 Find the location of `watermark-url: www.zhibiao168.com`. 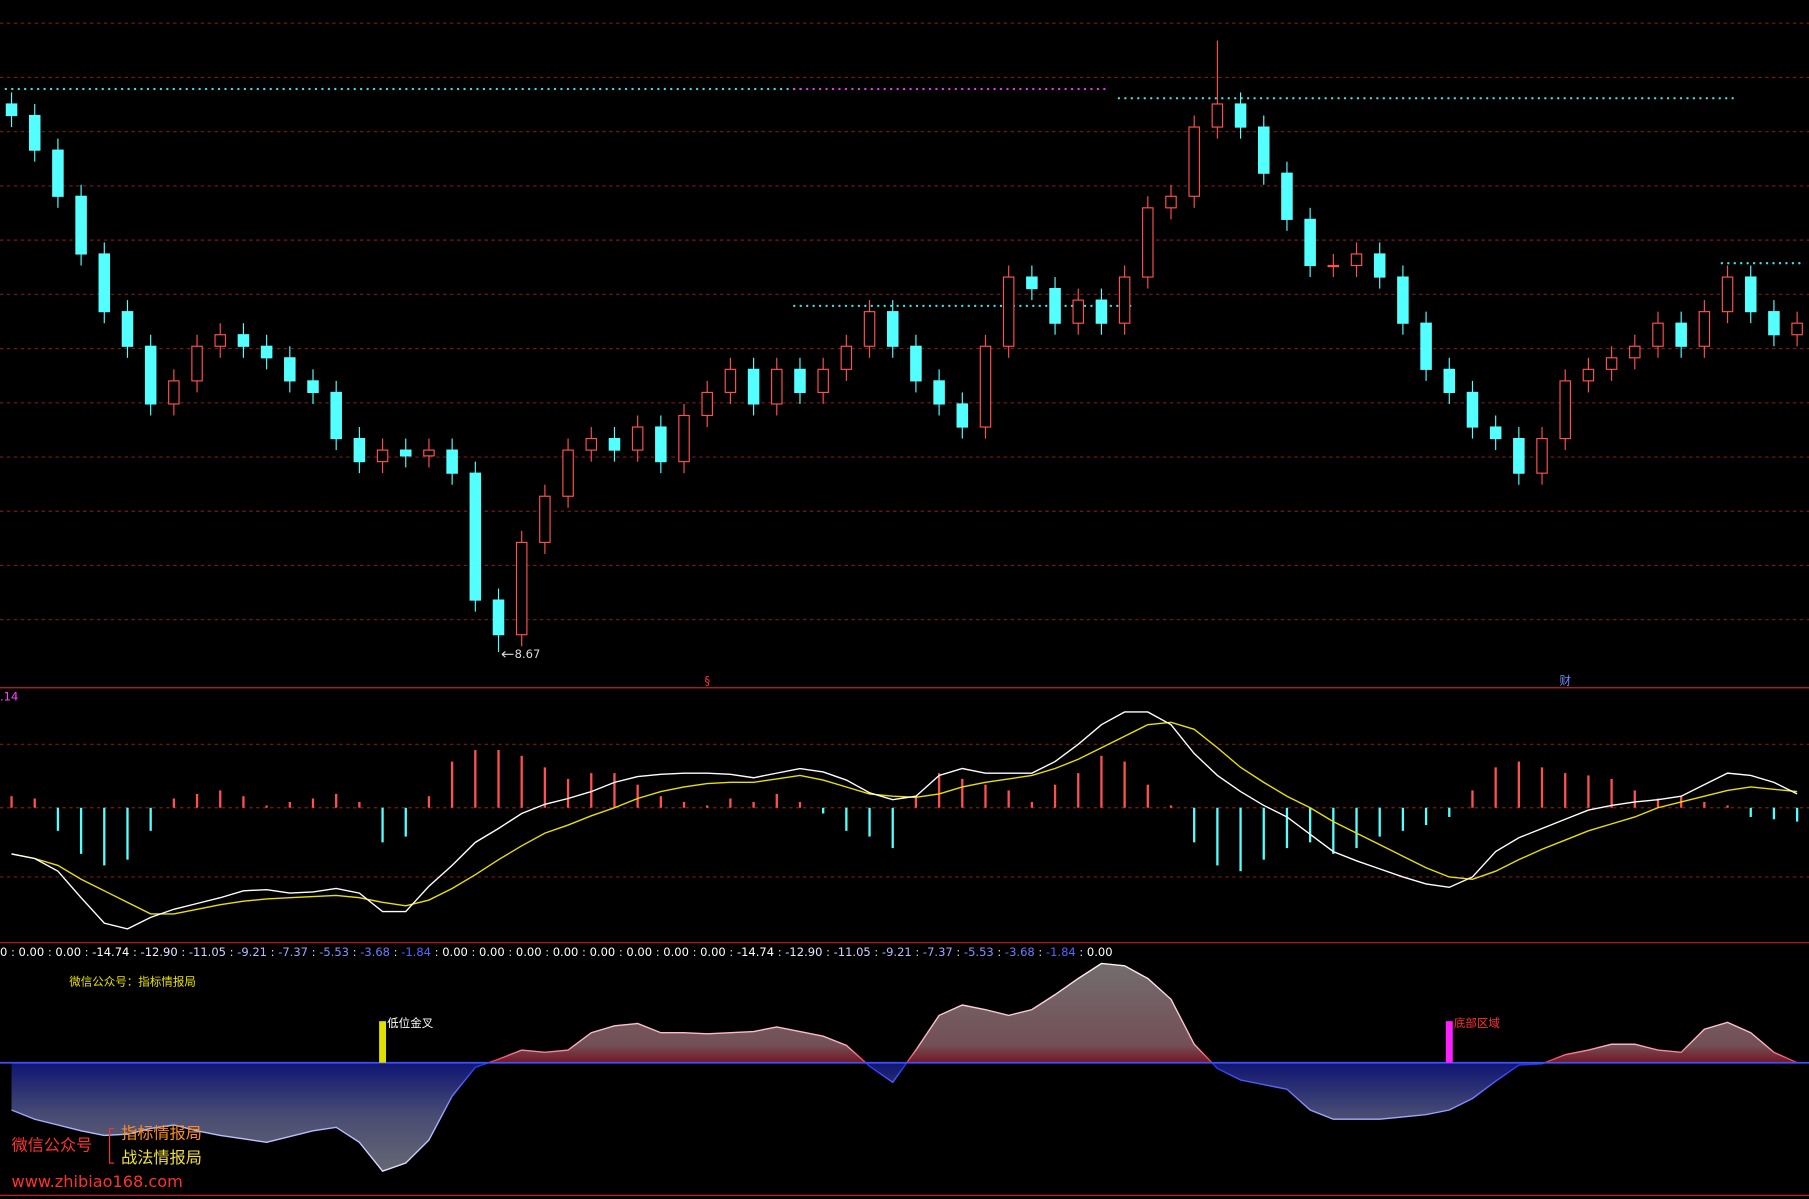

watermark-url: www.zhibiao168.com is located at coordinates (97, 1181).